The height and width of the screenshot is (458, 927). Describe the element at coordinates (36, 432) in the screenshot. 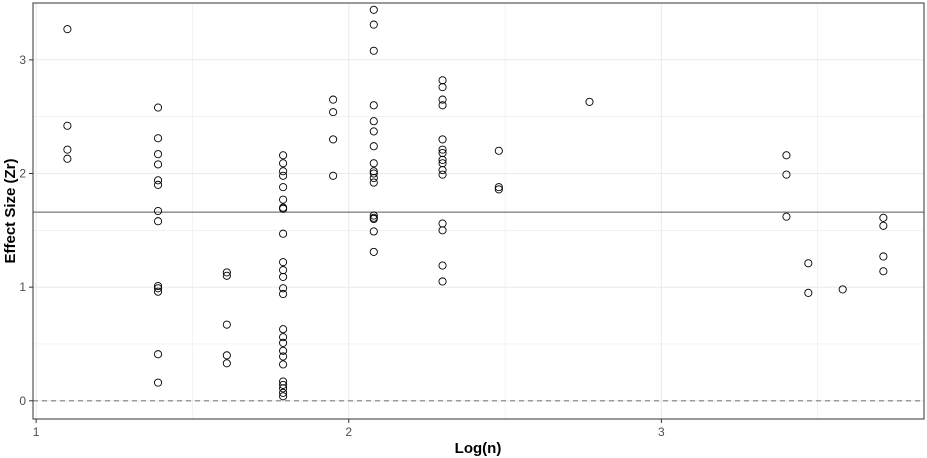

I see `x-tick-label: 1` at that location.